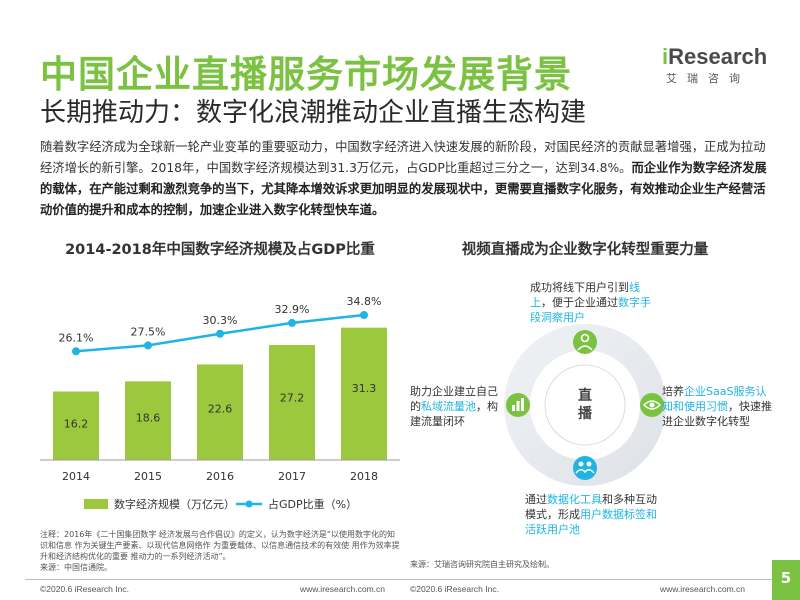 This screenshot has width=800, height=600. Describe the element at coordinates (708, 78) in the screenshot. I see `logo-subtext: 艾瑞咨询` at that location.